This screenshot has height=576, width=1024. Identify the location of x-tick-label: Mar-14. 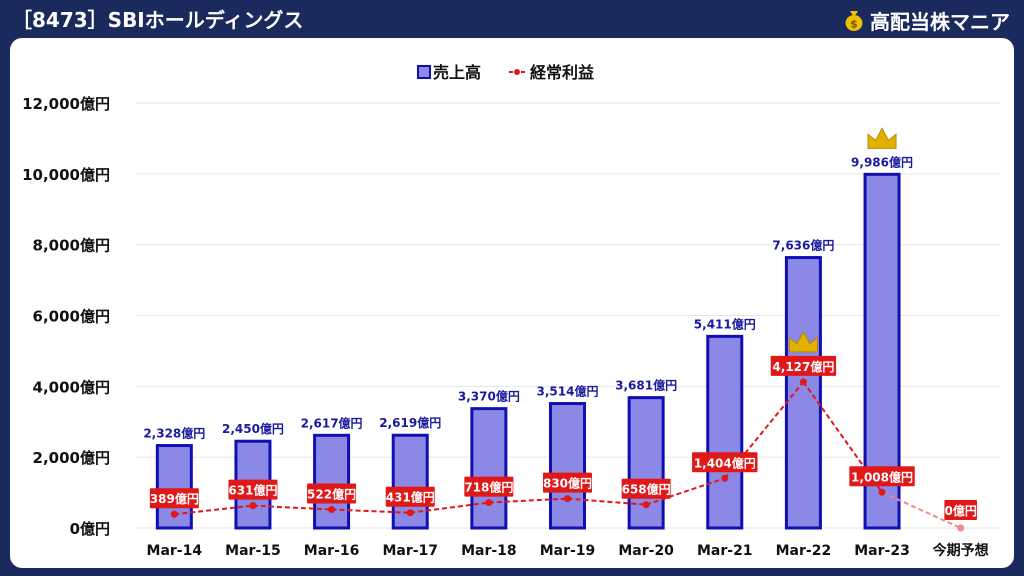
(175, 551).